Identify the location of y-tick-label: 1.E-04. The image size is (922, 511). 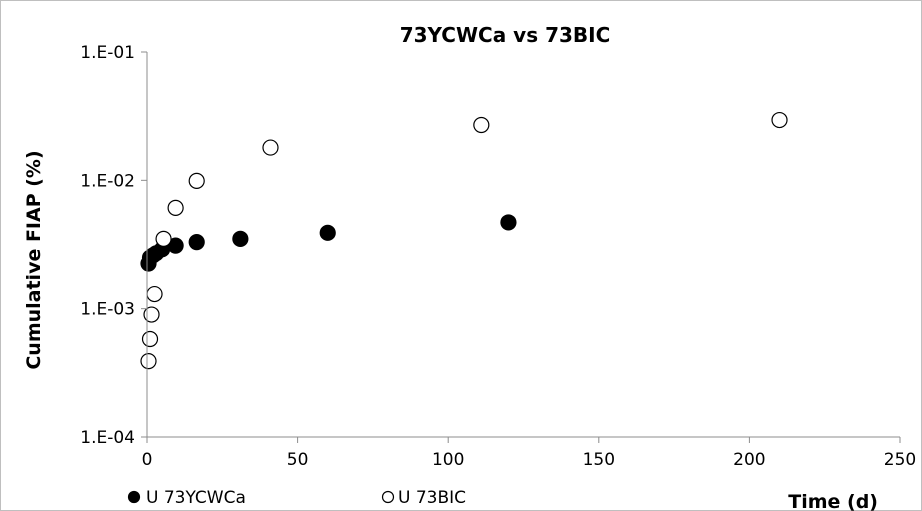
(107, 438).